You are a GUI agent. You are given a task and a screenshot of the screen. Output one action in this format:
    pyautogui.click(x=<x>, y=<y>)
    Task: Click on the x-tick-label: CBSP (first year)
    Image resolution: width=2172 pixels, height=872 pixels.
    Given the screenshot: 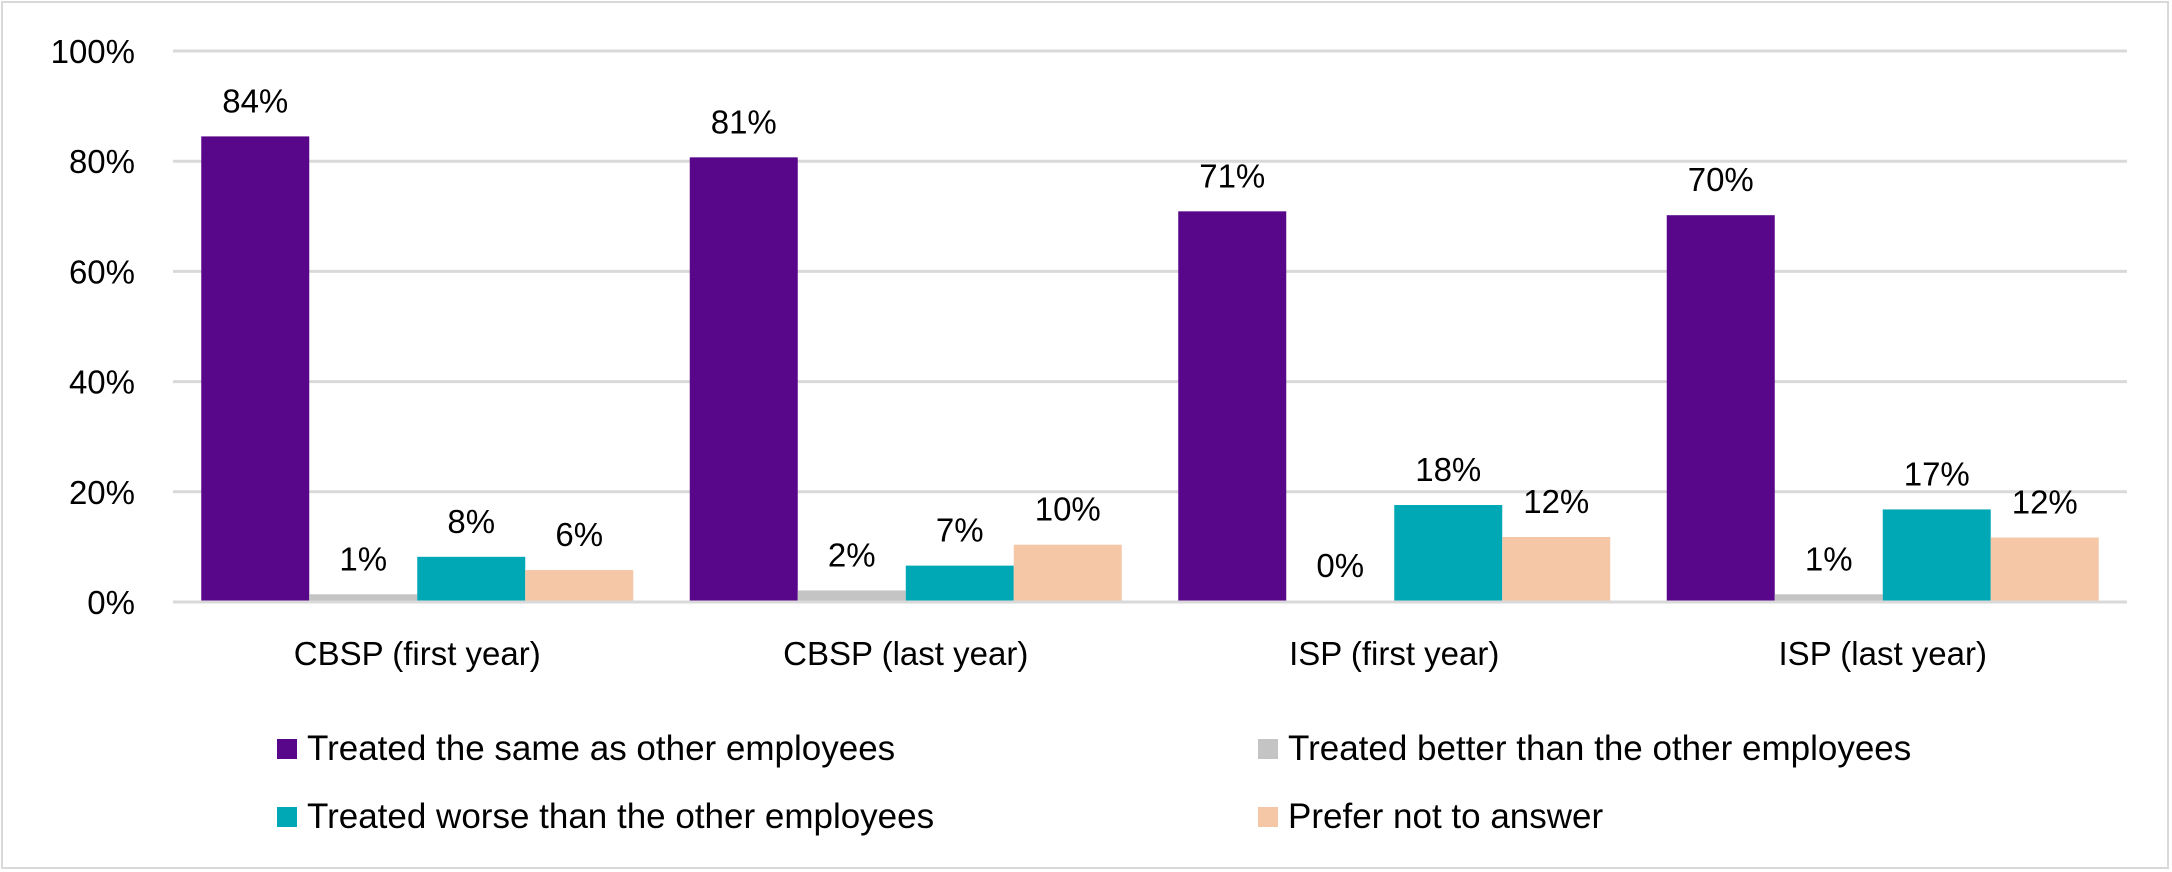 What is the action you would take?
    pyautogui.click(x=417, y=653)
    